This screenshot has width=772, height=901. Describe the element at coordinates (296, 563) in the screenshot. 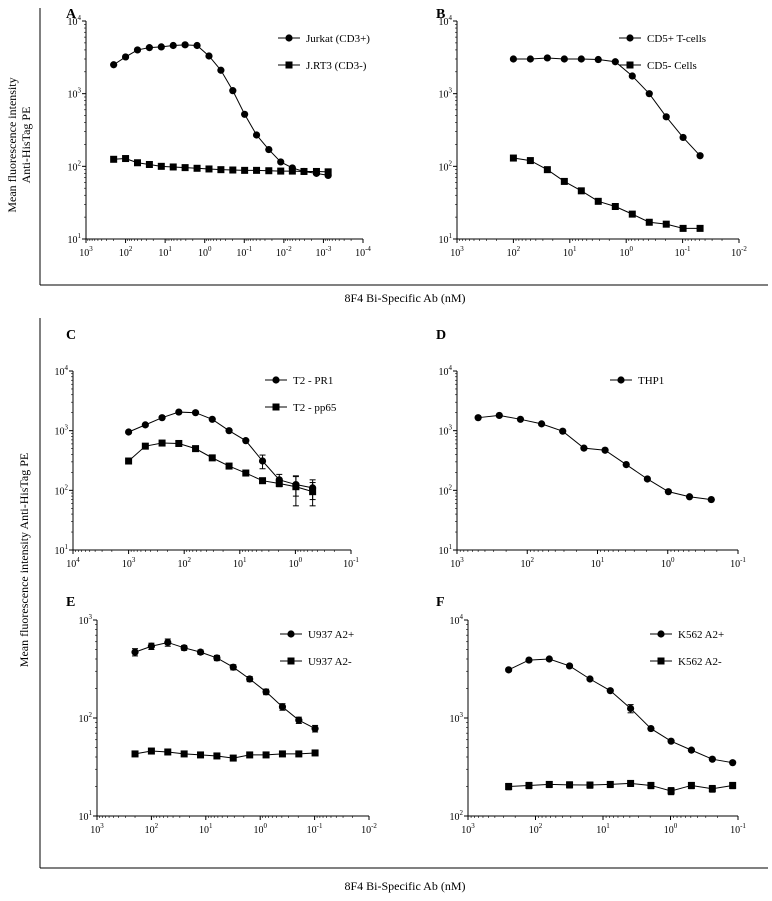

I see `x-tick-label-c: 10⁰` at that location.